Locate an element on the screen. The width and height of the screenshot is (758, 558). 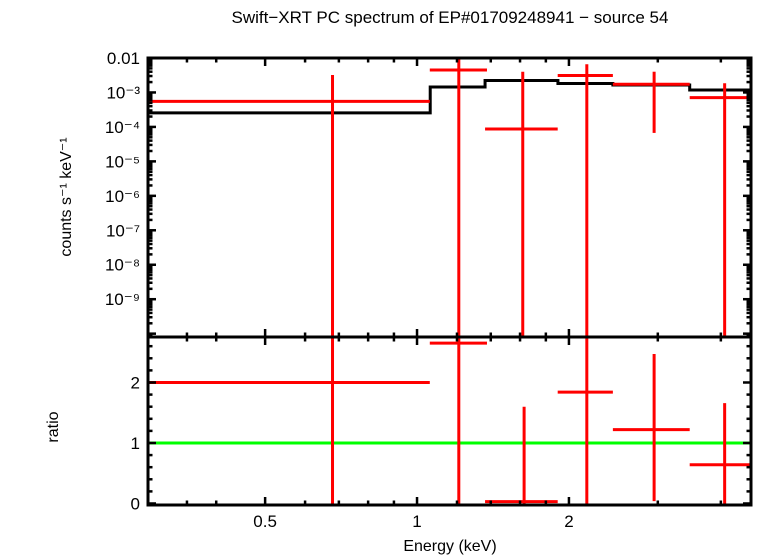
y-tick-label: 10⁻⁶ is located at coordinates (122, 196).